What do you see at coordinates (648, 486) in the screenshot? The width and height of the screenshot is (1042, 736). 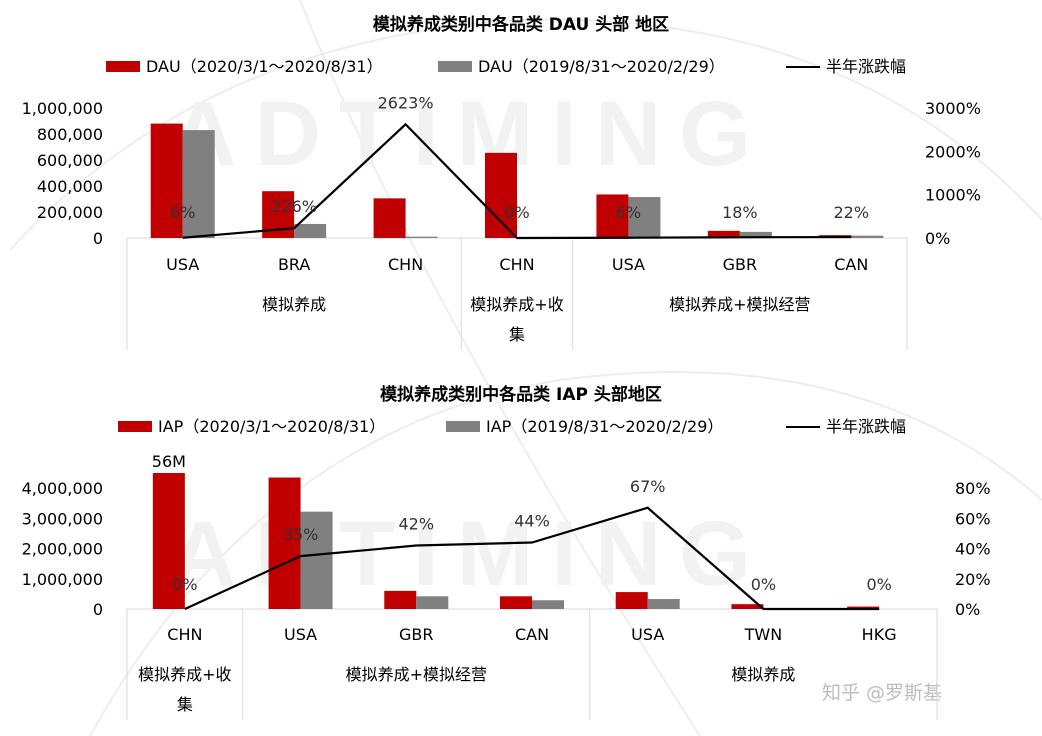 I see `data-label: 67%` at bounding box center [648, 486].